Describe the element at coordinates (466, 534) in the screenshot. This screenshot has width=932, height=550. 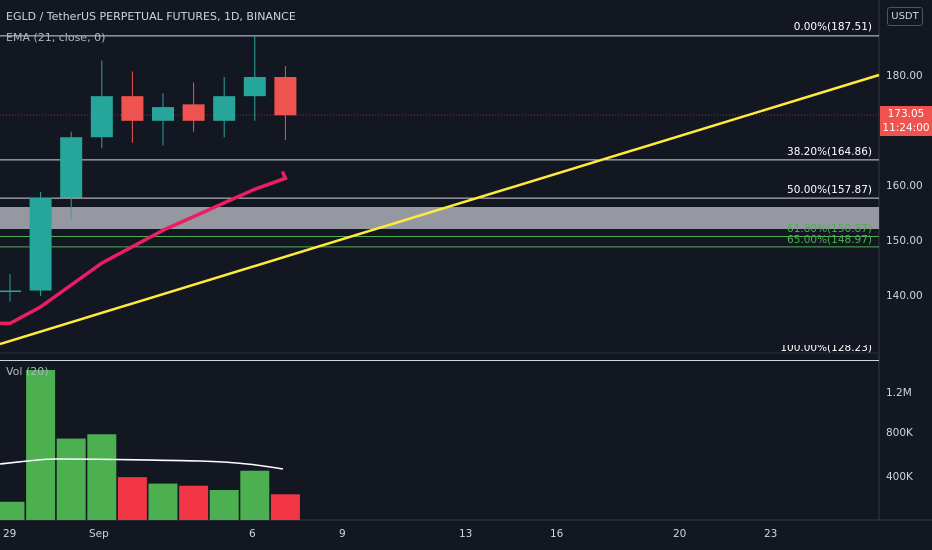
I see `time-axis-label: 13` at that location.